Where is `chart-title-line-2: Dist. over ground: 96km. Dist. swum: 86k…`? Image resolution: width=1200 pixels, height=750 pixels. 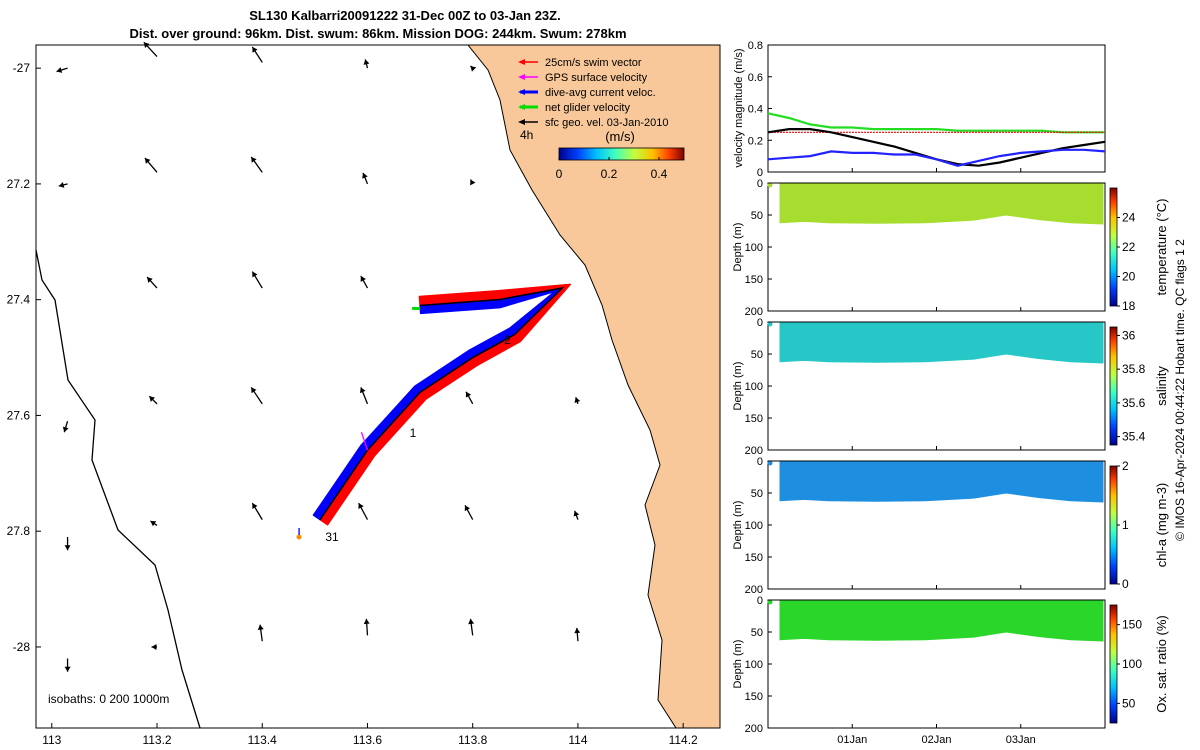
chart-title-line-2: Dist. over ground: 96km. Dist. swum: 86k… is located at coordinates (377, 33).